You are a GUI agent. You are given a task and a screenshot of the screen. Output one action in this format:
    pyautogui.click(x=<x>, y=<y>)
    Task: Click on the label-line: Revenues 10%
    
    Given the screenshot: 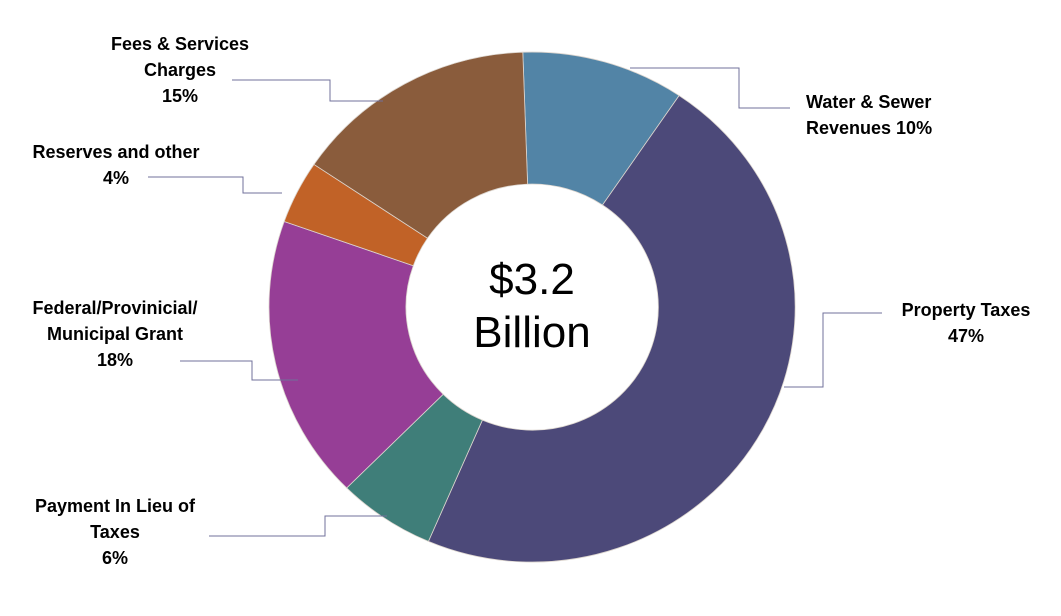 What is the action you would take?
    pyautogui.click(x=869, y=128)
    